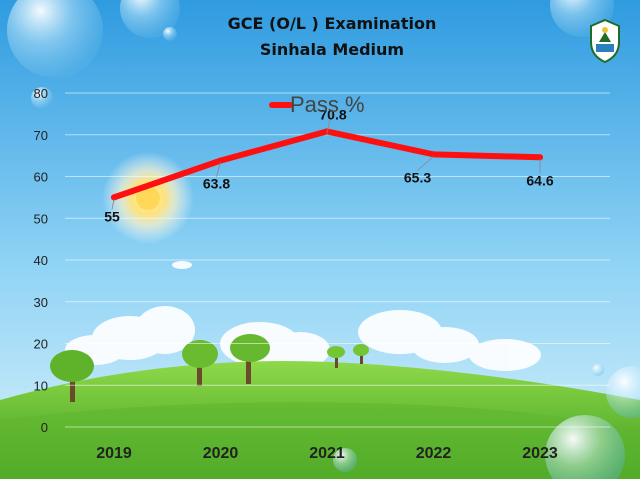 The width and height of the screenshot is (640, 479). I want to click on y-tick-label: 40, so click(41, 260).